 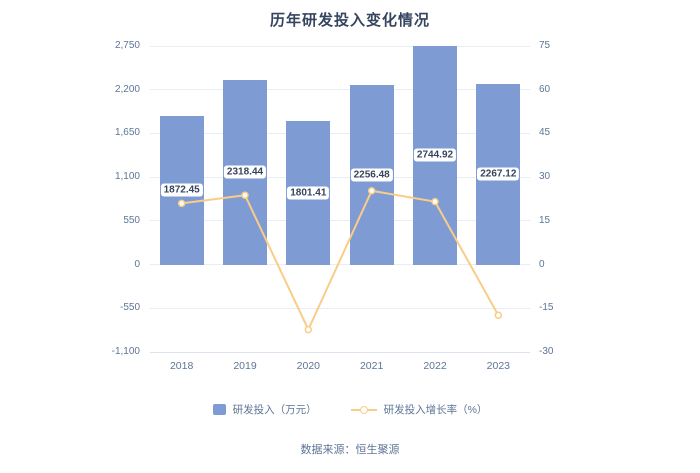 What do you see at coordinates (129, 308) in the screenshot?
I see `y-axis-left-tick-label: -550` at bounding box center [129, 308].